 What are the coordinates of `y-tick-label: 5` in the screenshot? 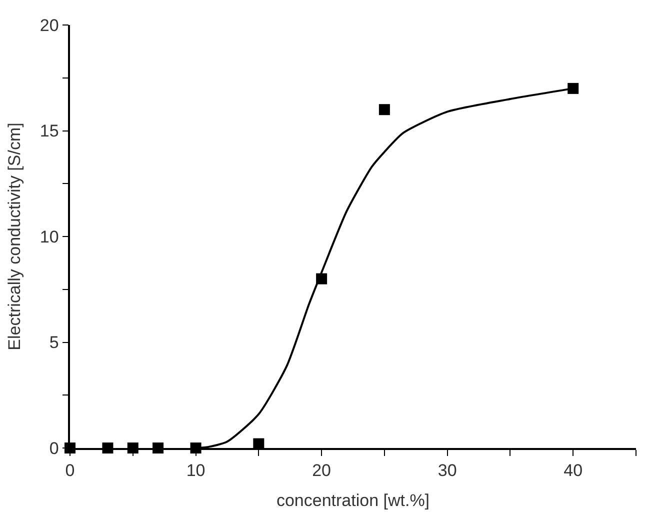 It's located at (54, 342).